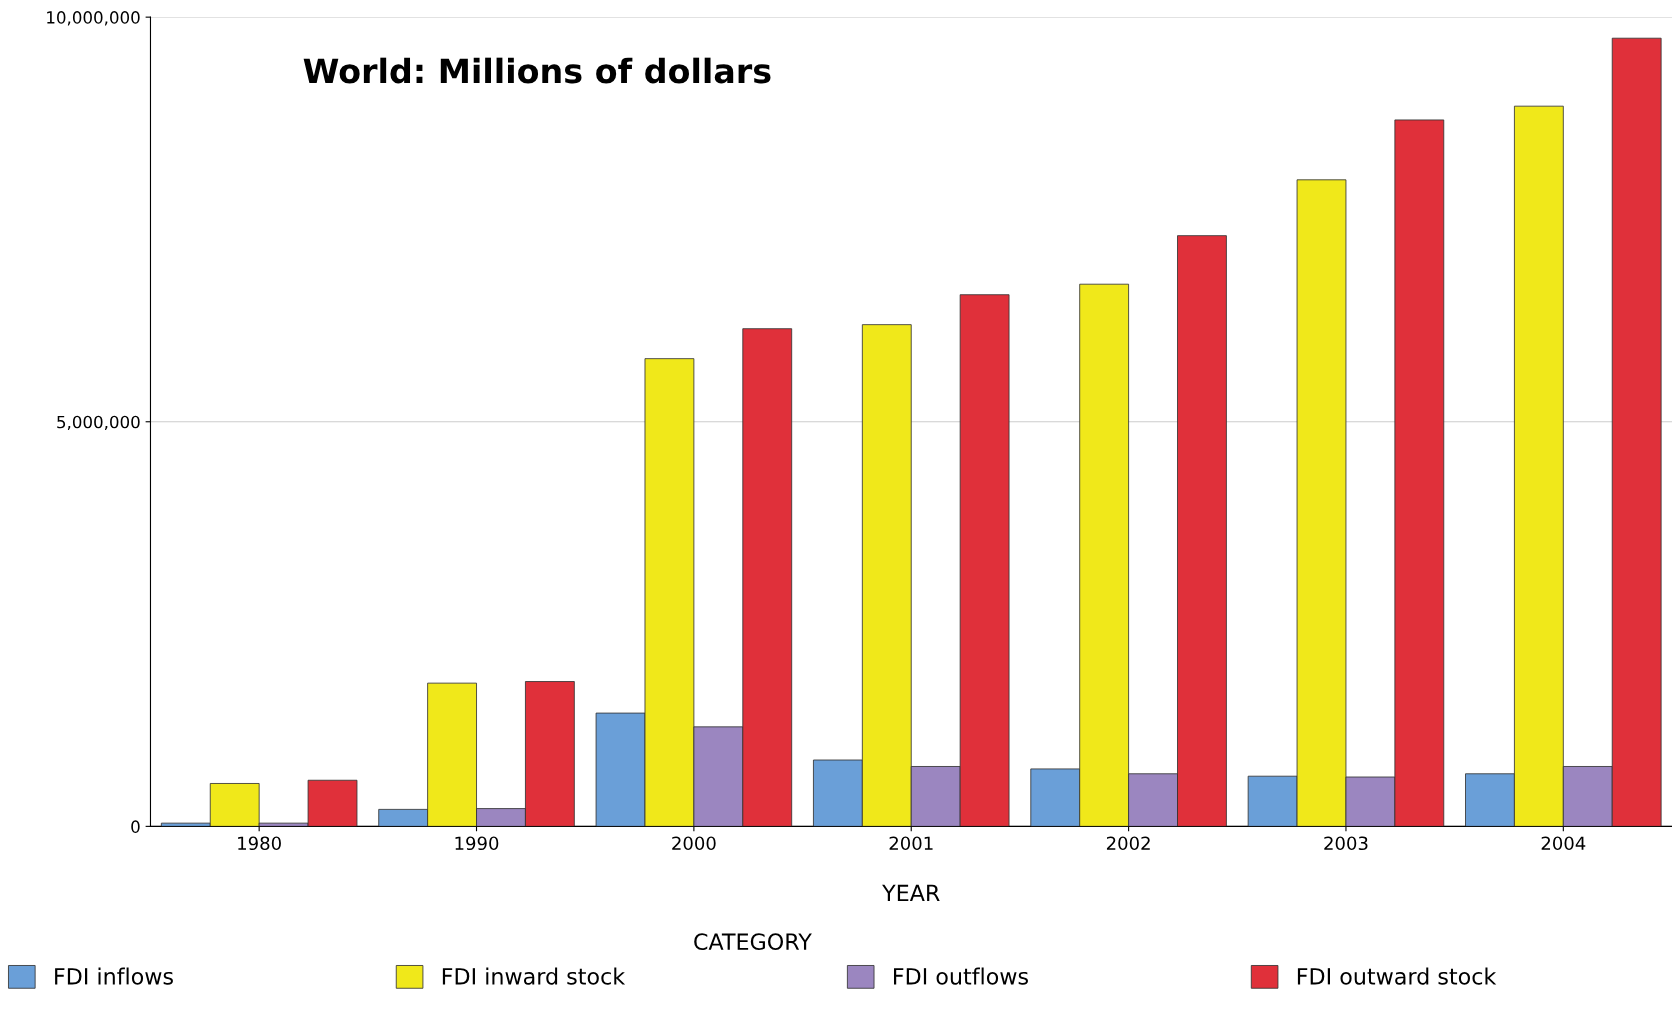  What do you see at coordinates (911, 893) in the screenshot?
I see `x-axis-title: YEAR` at bounding box center [911, 893].